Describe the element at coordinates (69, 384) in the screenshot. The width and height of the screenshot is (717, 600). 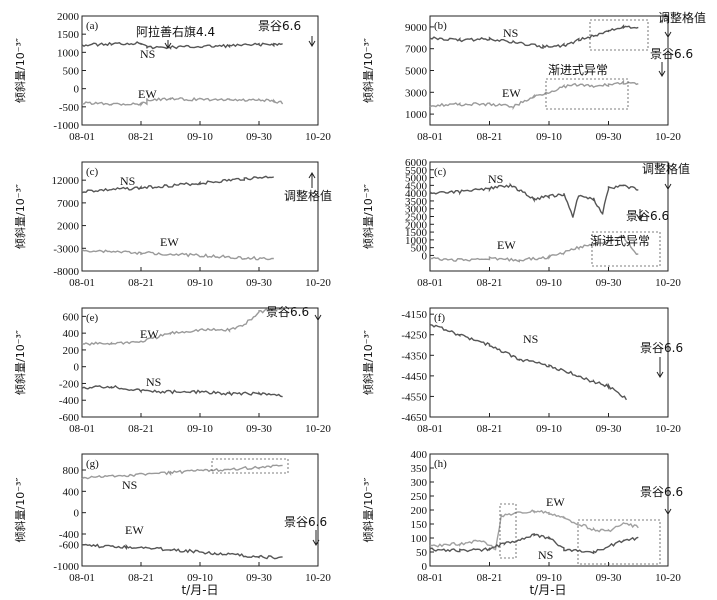
I see `y-tick-label: -200` at that location.